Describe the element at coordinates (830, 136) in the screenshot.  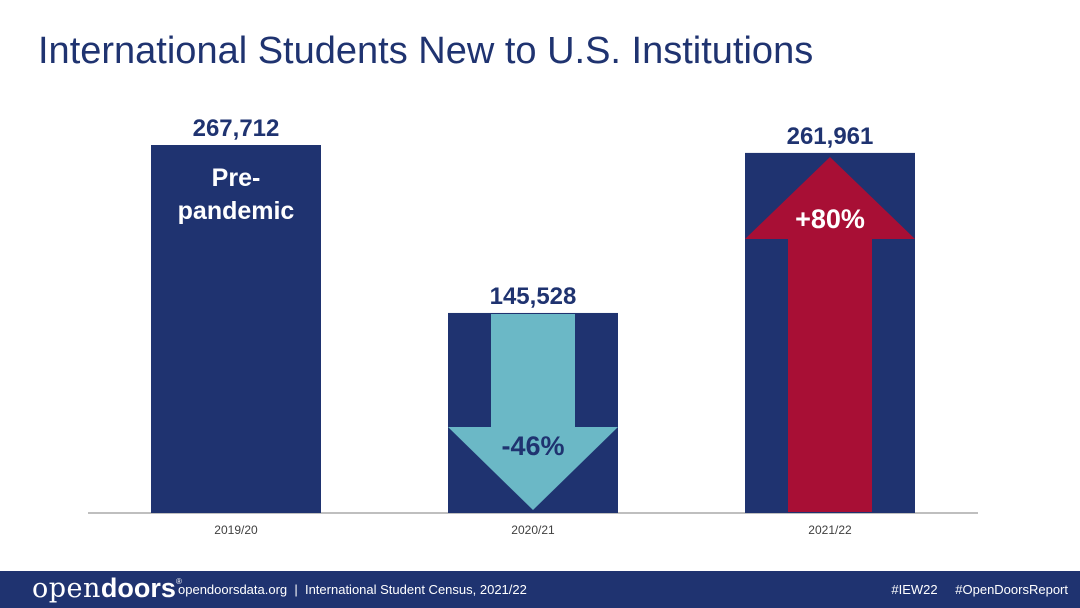
I see `value-label-2021-22: 261,961` at that location.